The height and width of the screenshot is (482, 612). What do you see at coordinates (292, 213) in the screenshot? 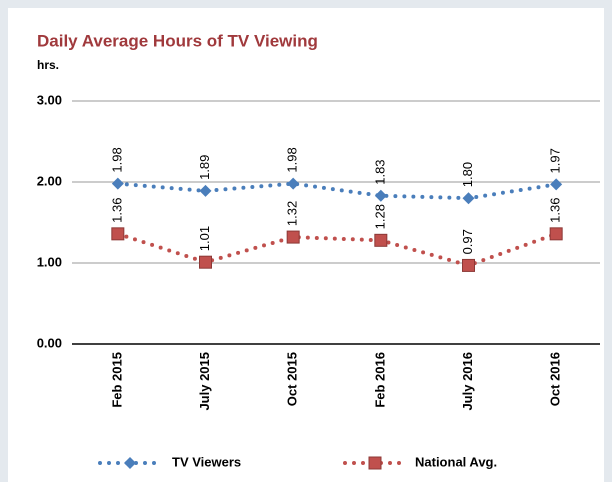
I see `data-label: 1.32` at bounding box center [292, 213].